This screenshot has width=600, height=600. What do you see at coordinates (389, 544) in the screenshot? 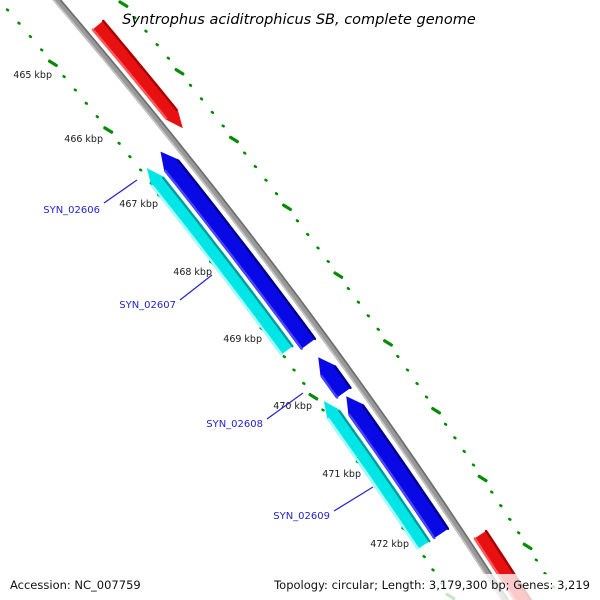
I see `ruler-label: 472 kbp` at bounding box center [389, 544].